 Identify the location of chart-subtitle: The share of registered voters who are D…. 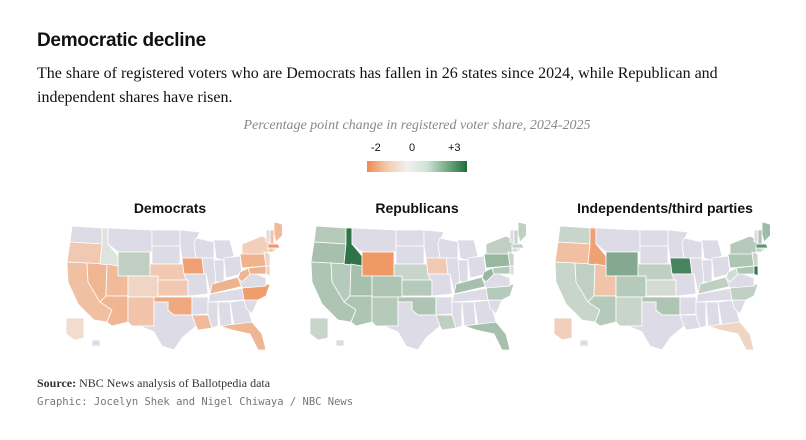
(377, 85).